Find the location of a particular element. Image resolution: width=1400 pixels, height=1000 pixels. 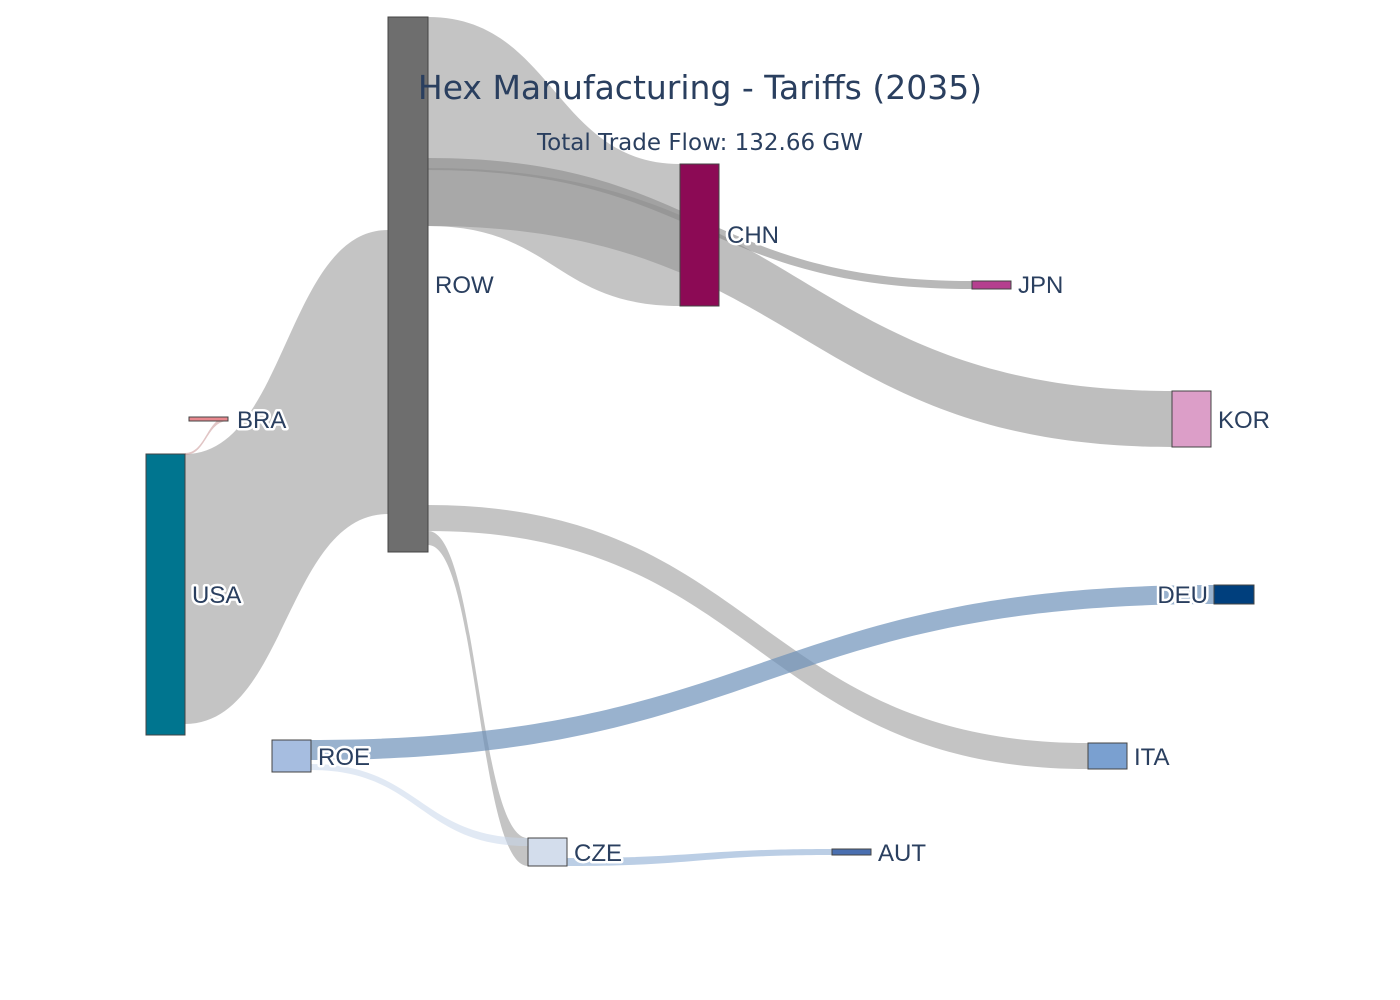

link-usa-bra is located at coordinates (206, 436).